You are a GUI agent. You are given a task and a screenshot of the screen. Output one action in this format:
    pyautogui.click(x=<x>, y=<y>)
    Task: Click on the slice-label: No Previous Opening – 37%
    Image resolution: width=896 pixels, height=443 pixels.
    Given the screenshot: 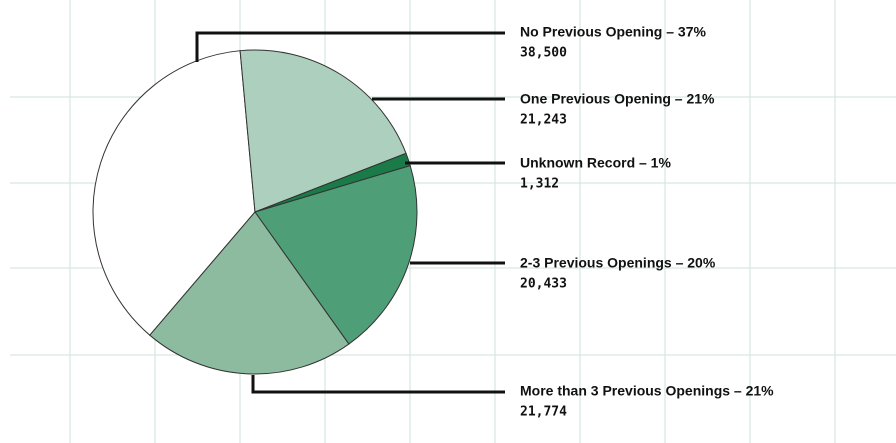 What is the action you would take?
    pyautogui.click(x=613, y=32)
    